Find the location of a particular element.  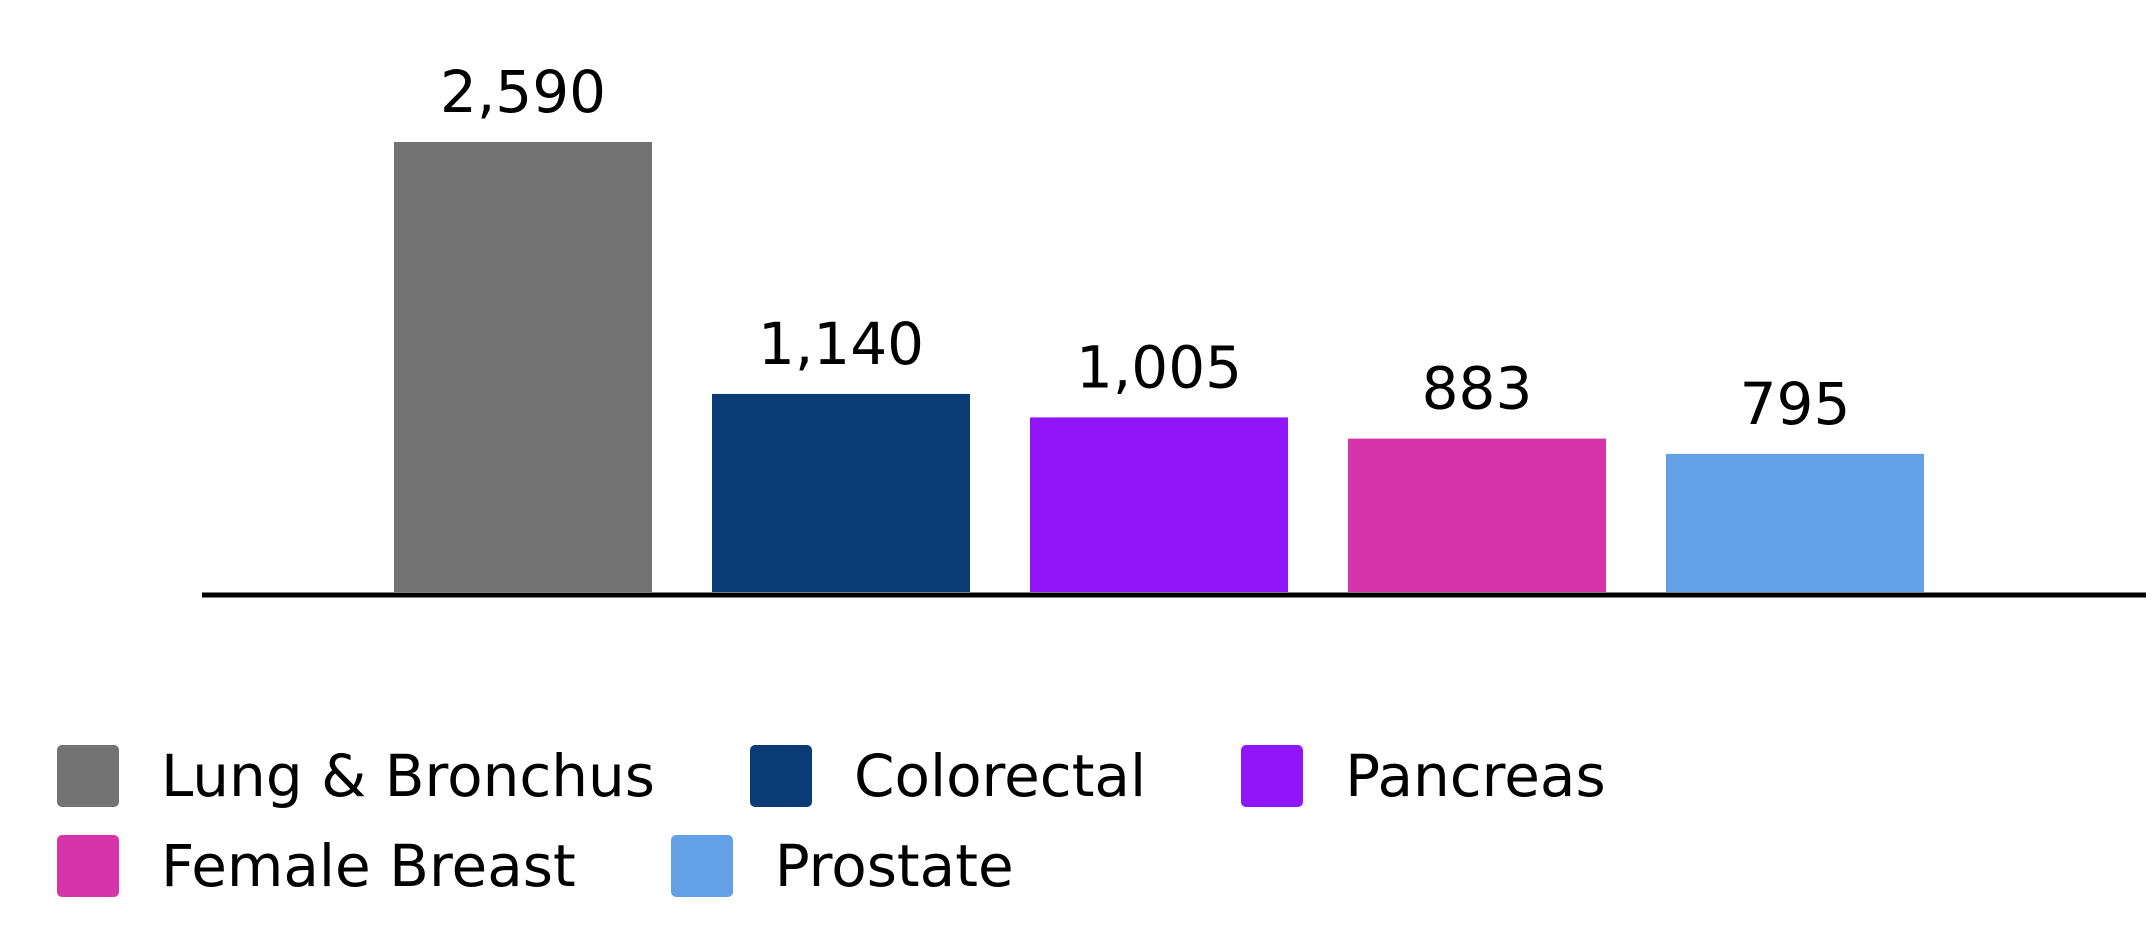

legend-item: Pancreas is located at coordinates (1423, 776).